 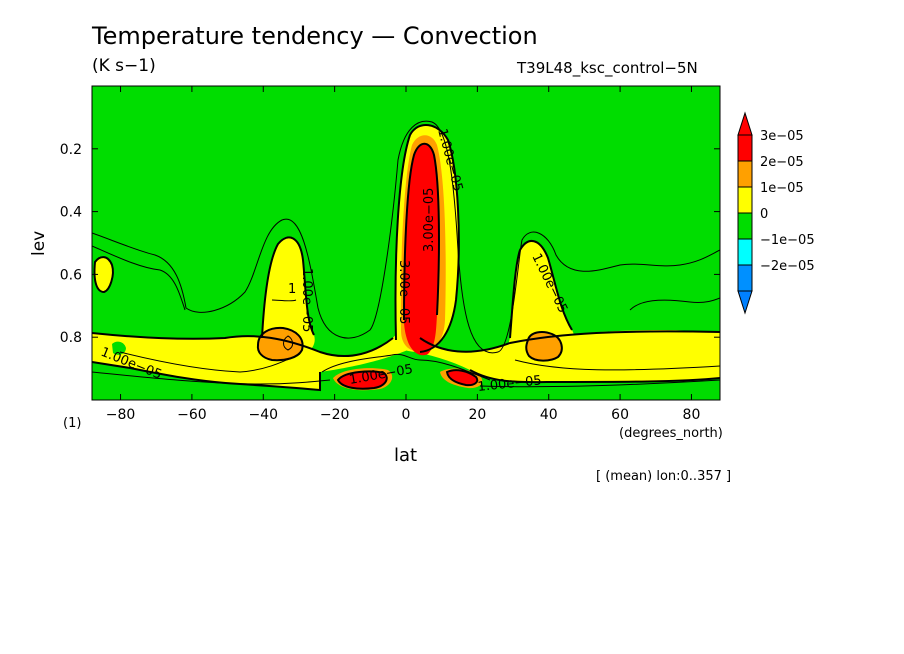 What do you see at coordinates (745, 302) in the screenshot?
I see `colorbar-bottom-arrow` at bounding box center [745, 302].